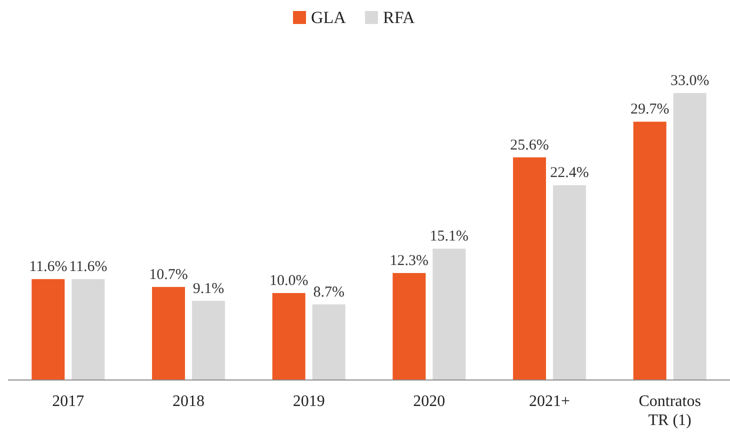 This screenshot has height=444, width=730. What do you see at coordinates (429, 401) in the screenshot?
I see `x-tick-label: 2020` at bounding box center [429, 401].